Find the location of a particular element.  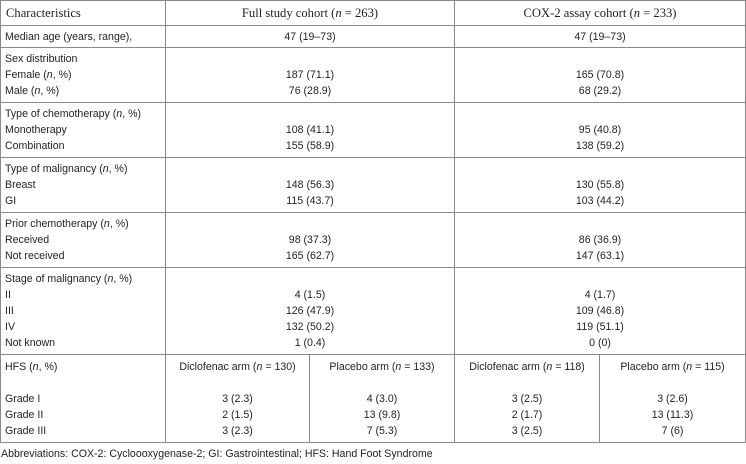

stage-iv-cox: 119 (51.1) is located at coordinates (600, 327).